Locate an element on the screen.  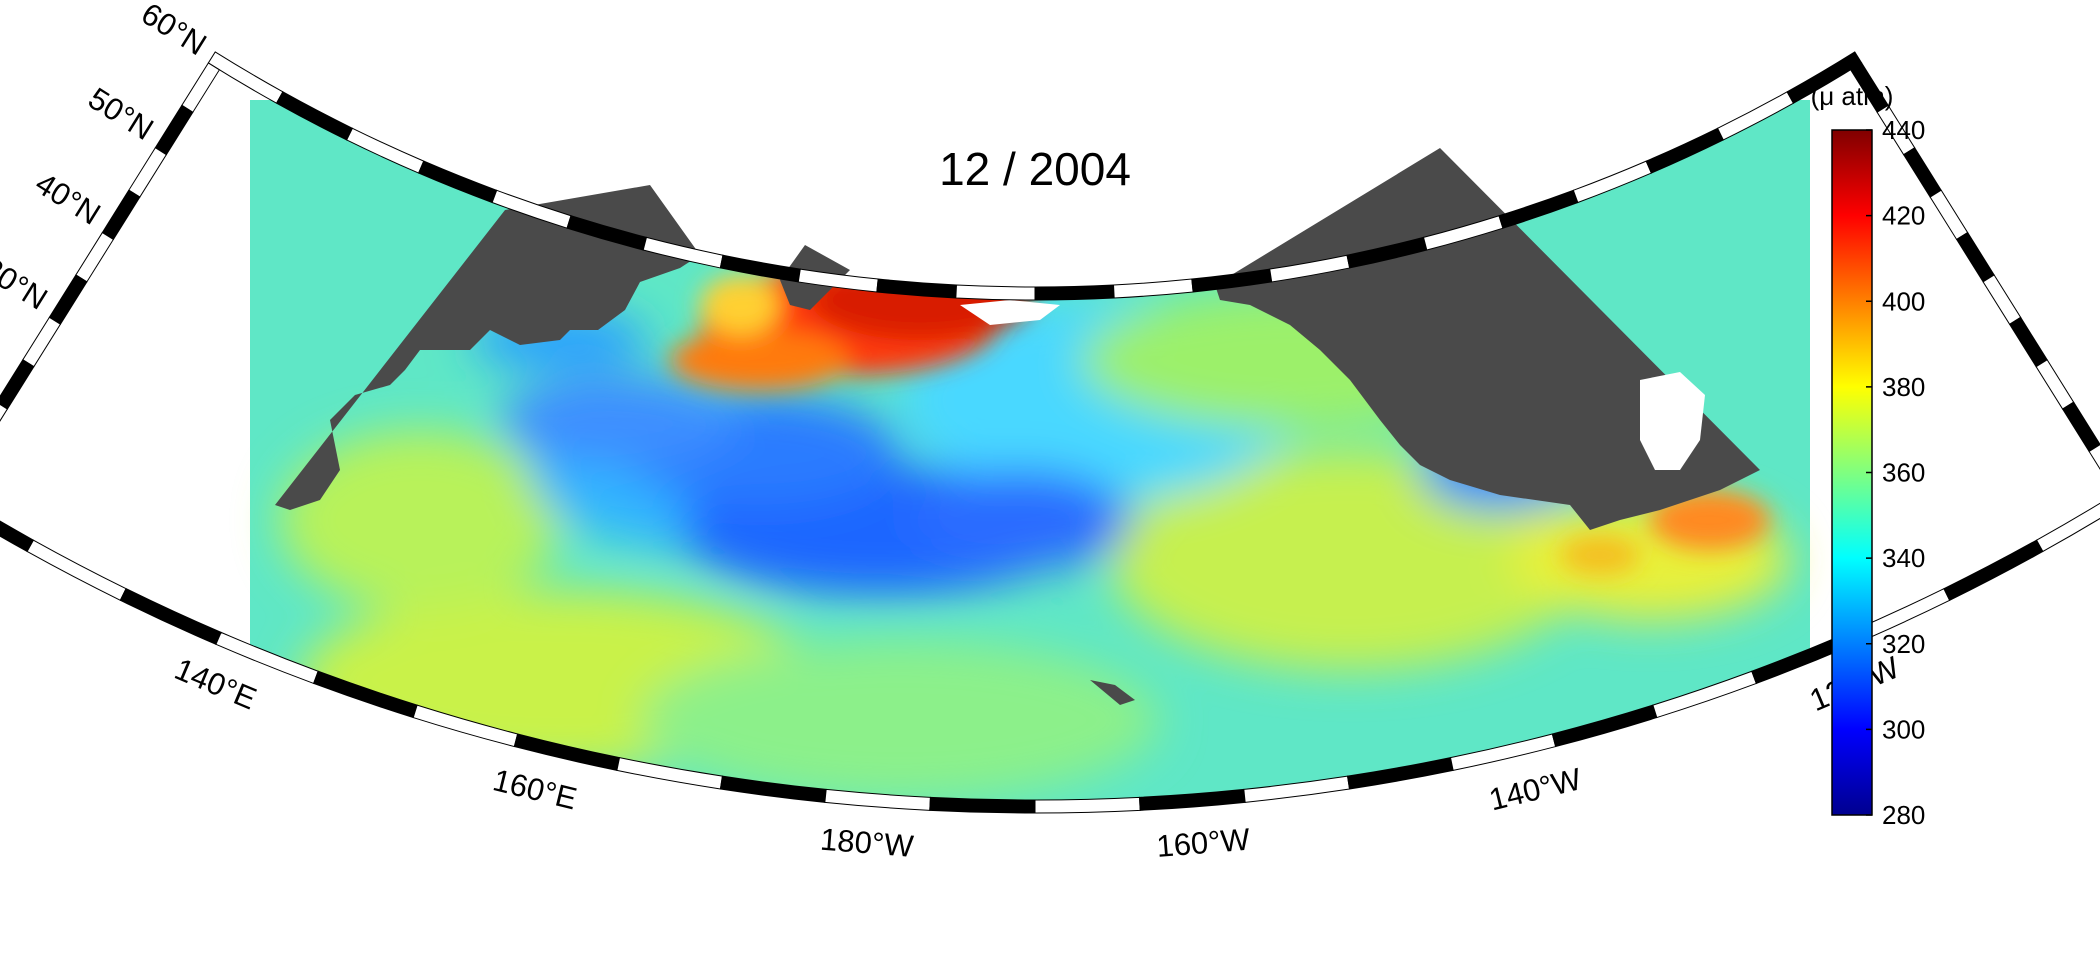
colorbar-ticks: 440 420 400 380 360 340 320 300 280 is located at coordinates (1895, 472).